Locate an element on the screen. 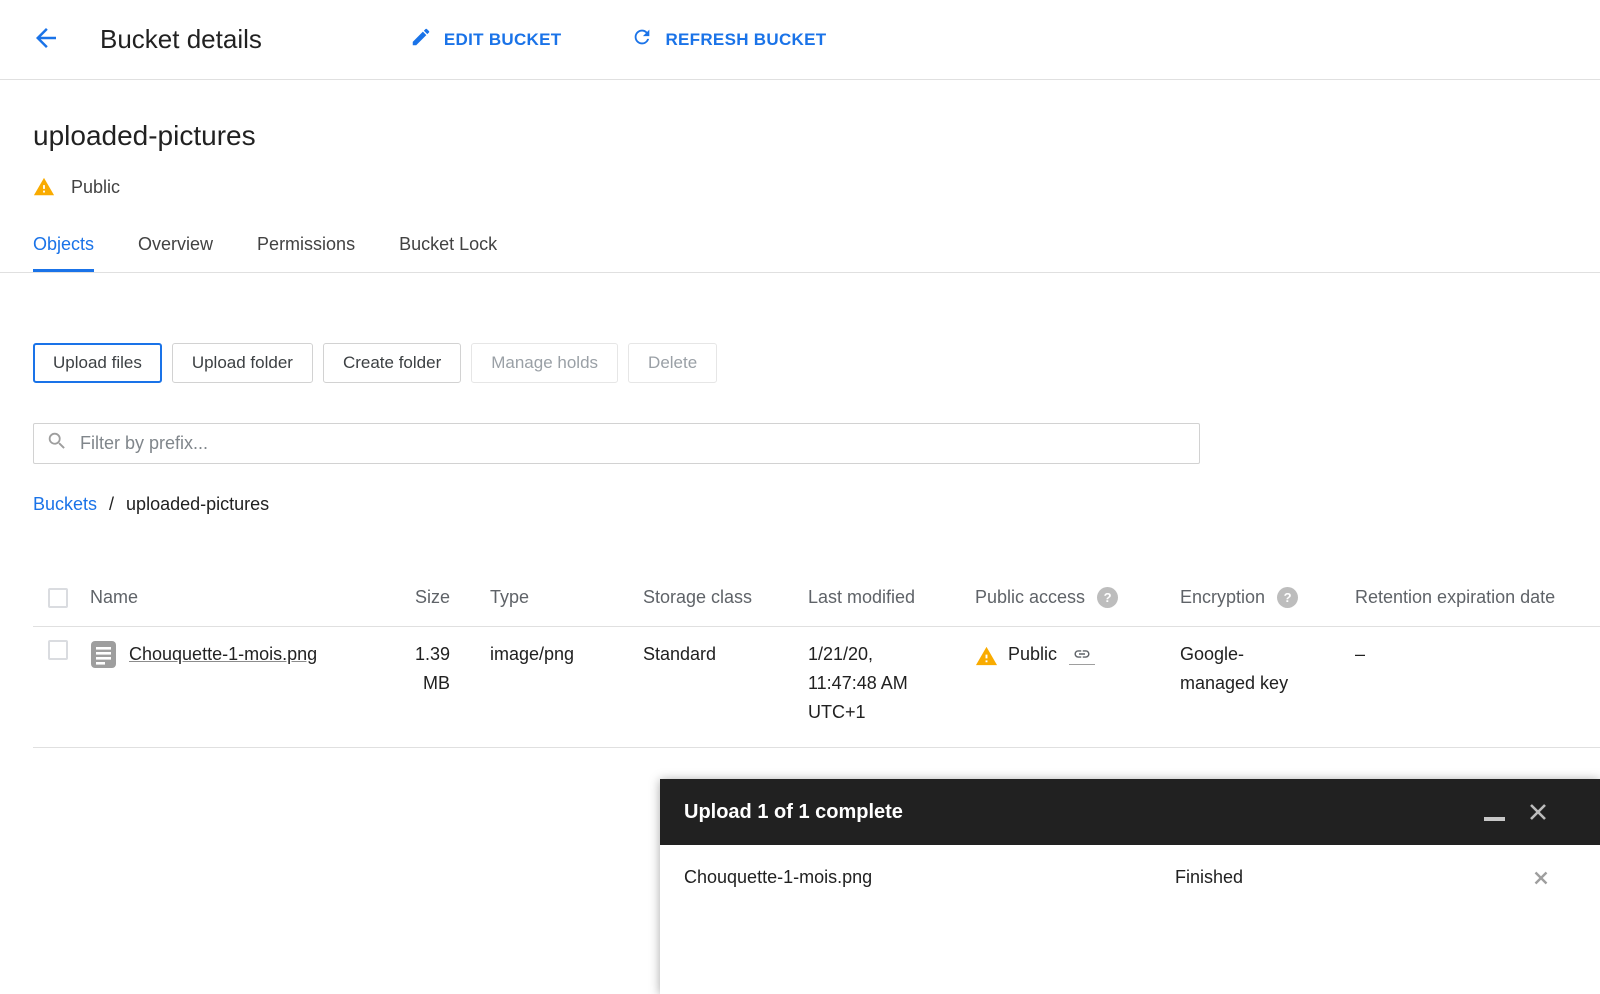 Image resolution: width=1600 pixels, height=994 pixels. bucket-name: uploaded-pictures is located at coordinates (144, 135).